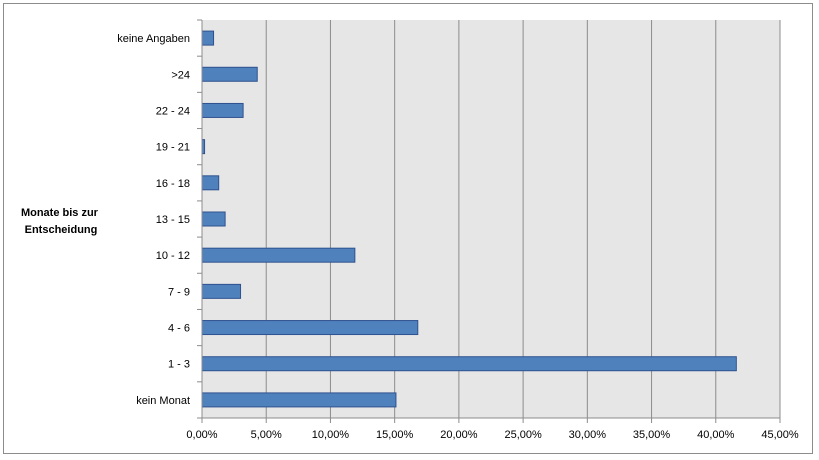  Describe the element at coordinates (60, 213) in the screenshot. I see `y-axis-title-line-1: Monate bis zur` at that location.